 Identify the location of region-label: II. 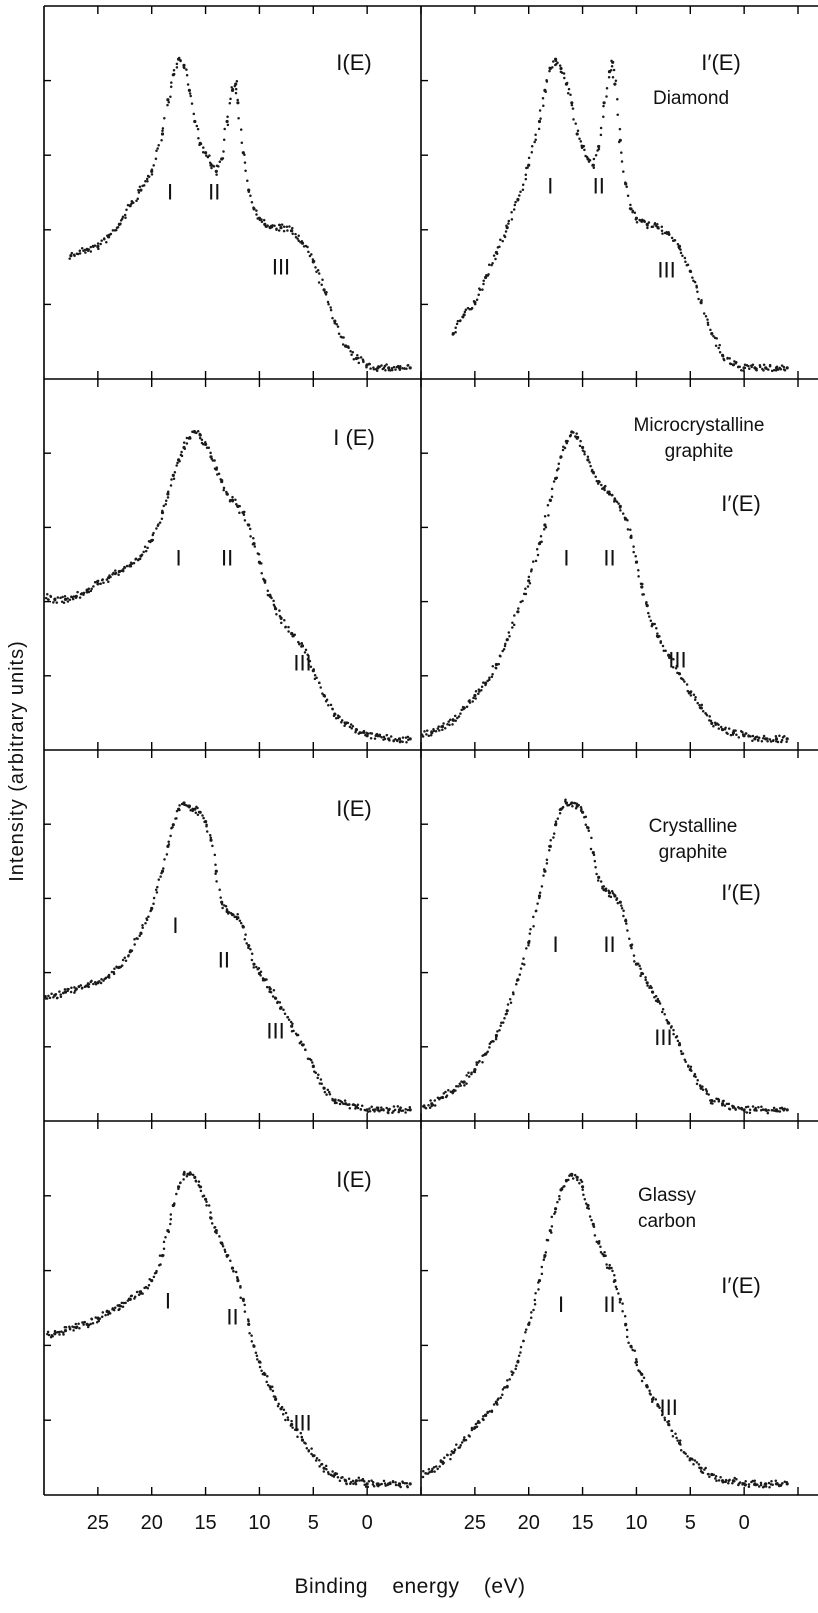
(609, 557).